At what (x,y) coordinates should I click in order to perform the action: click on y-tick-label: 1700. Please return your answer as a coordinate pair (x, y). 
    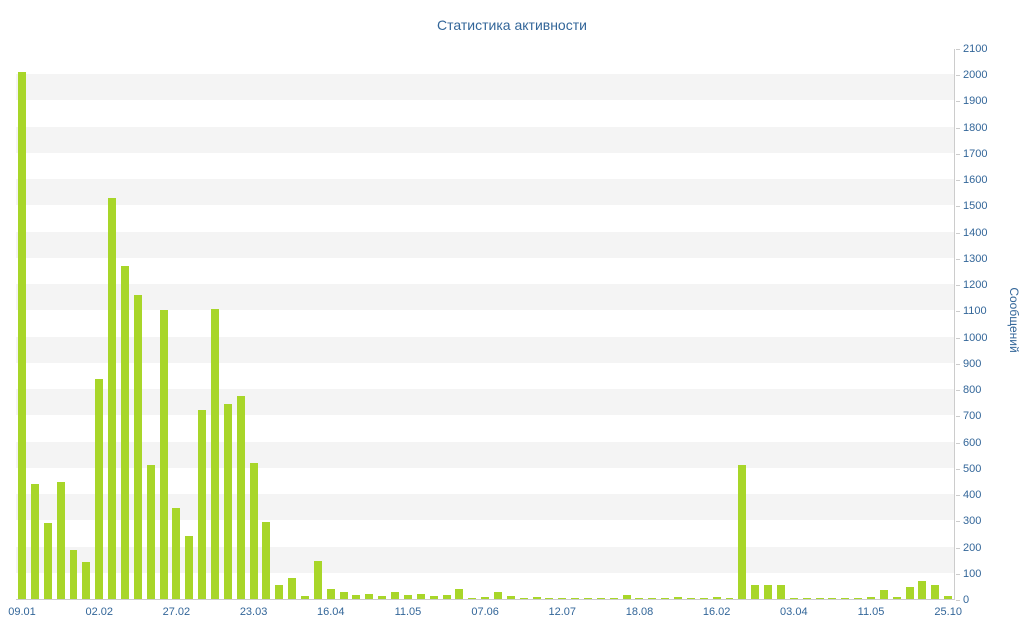
    Looking at the image, I should click on (975, 153).